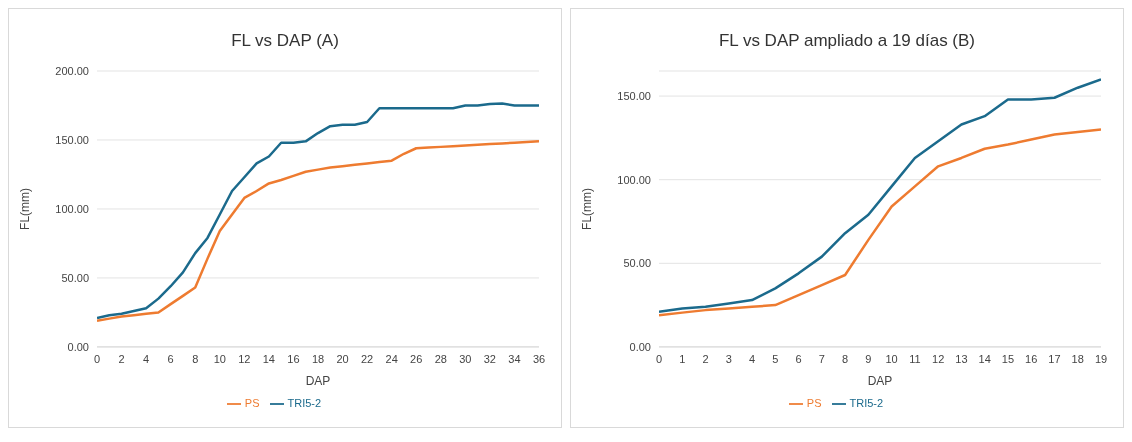 This screenshot has width=1132, height=442. What do you see at coordinates (342, 358) in the screenshot?
I see `x-tick-label: 20` at bounding box center [342, 358].